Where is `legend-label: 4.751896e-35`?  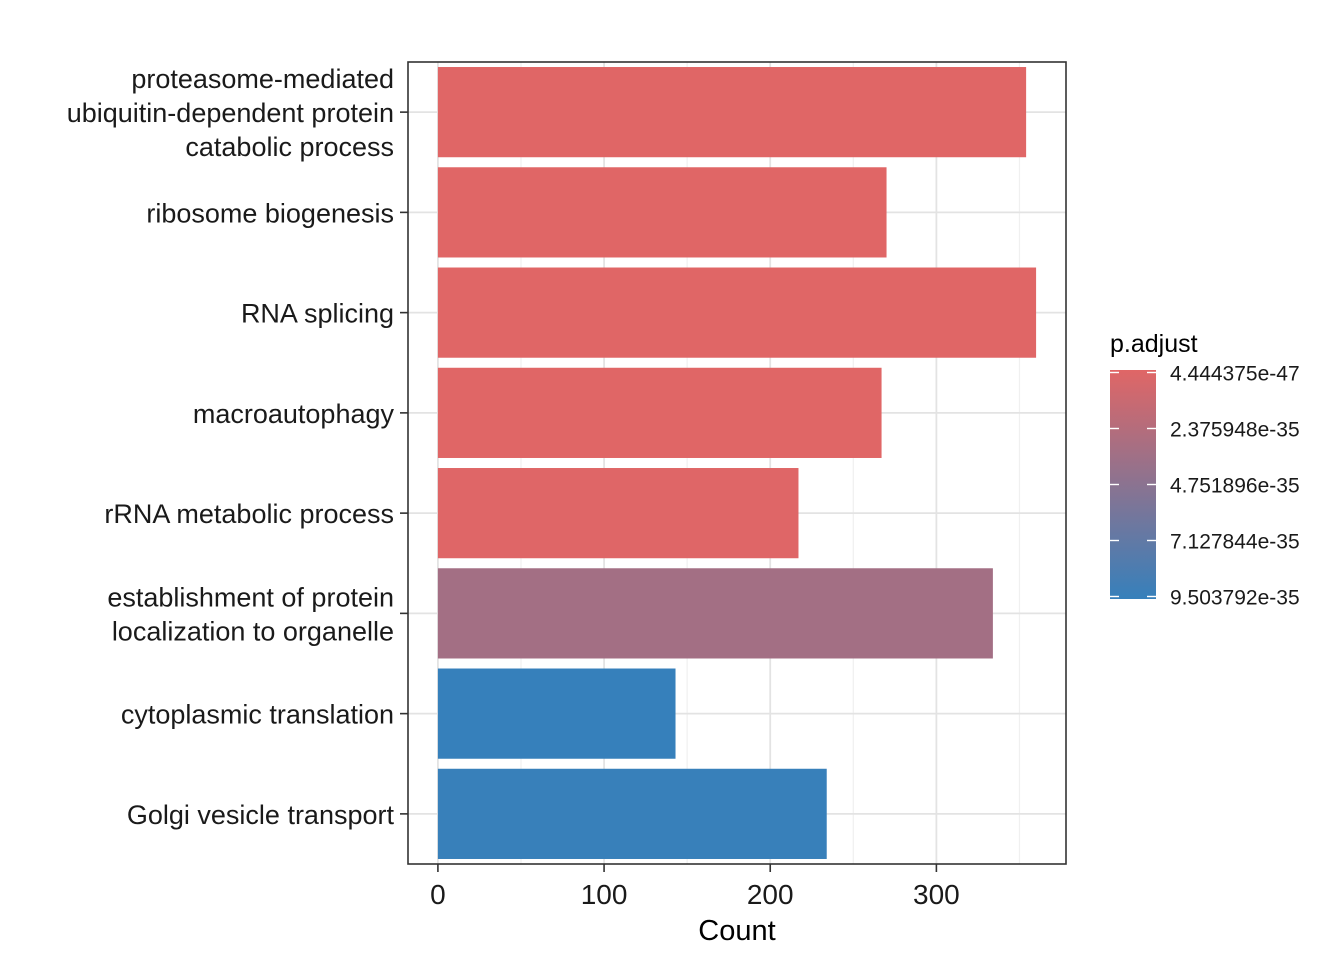 legend-label: 4.751896e-35 is located at coordinates (1235, 486).